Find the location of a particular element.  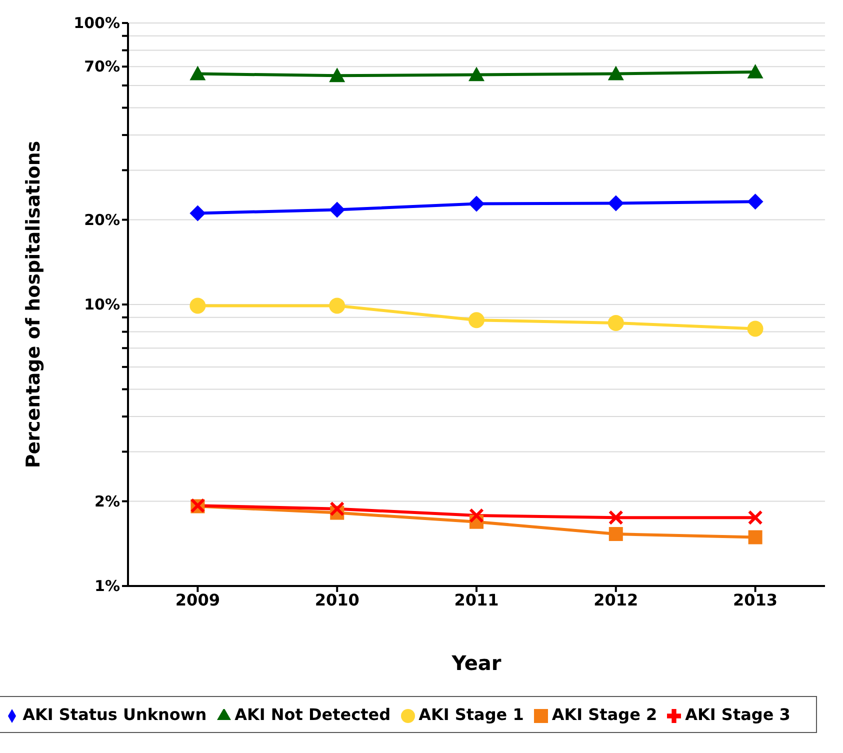

x-tick-label: 2012 is located at coordinates (616, 600).